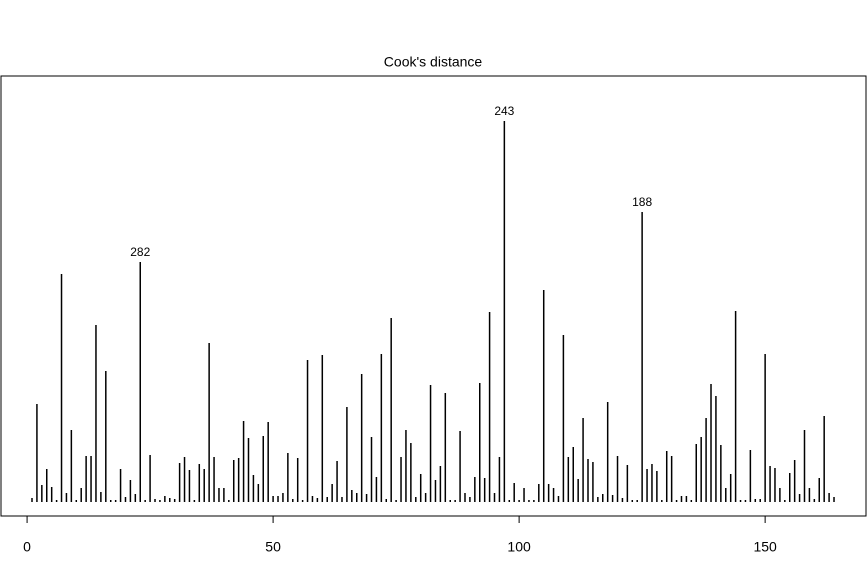 This screenshot has width=867, height=562. I want to click on chart-title: Cook's distance, so click(433, 62).